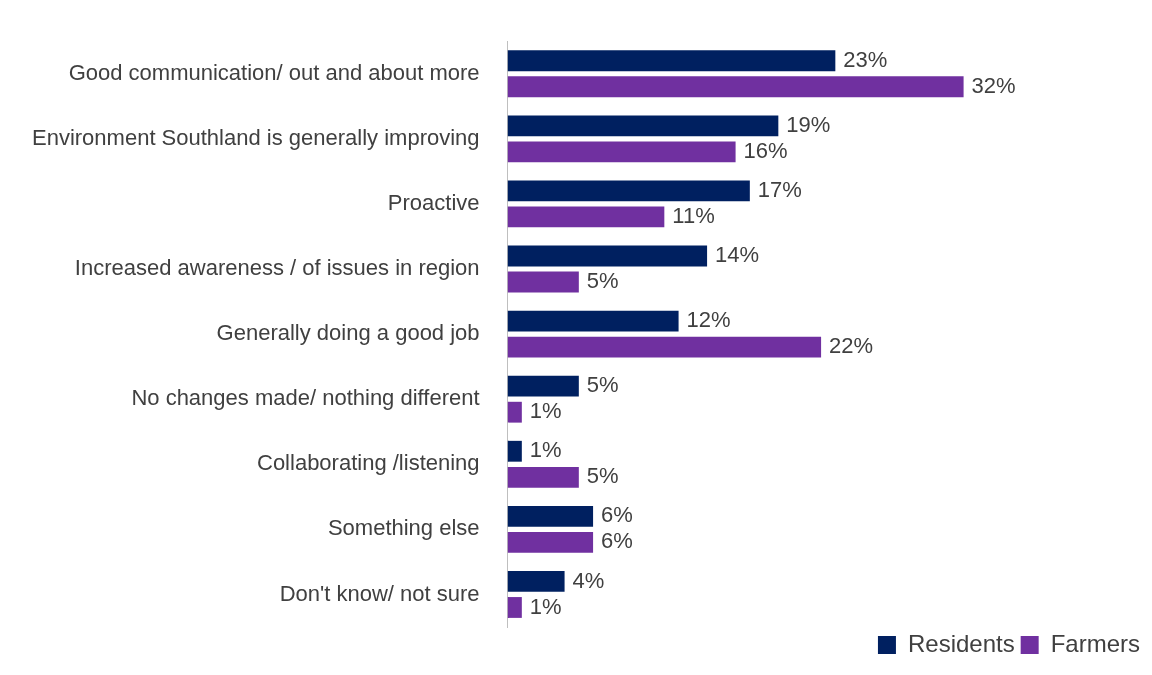  I want to click on y-tick-label: Don't know/ not sure, so click(379, 593).